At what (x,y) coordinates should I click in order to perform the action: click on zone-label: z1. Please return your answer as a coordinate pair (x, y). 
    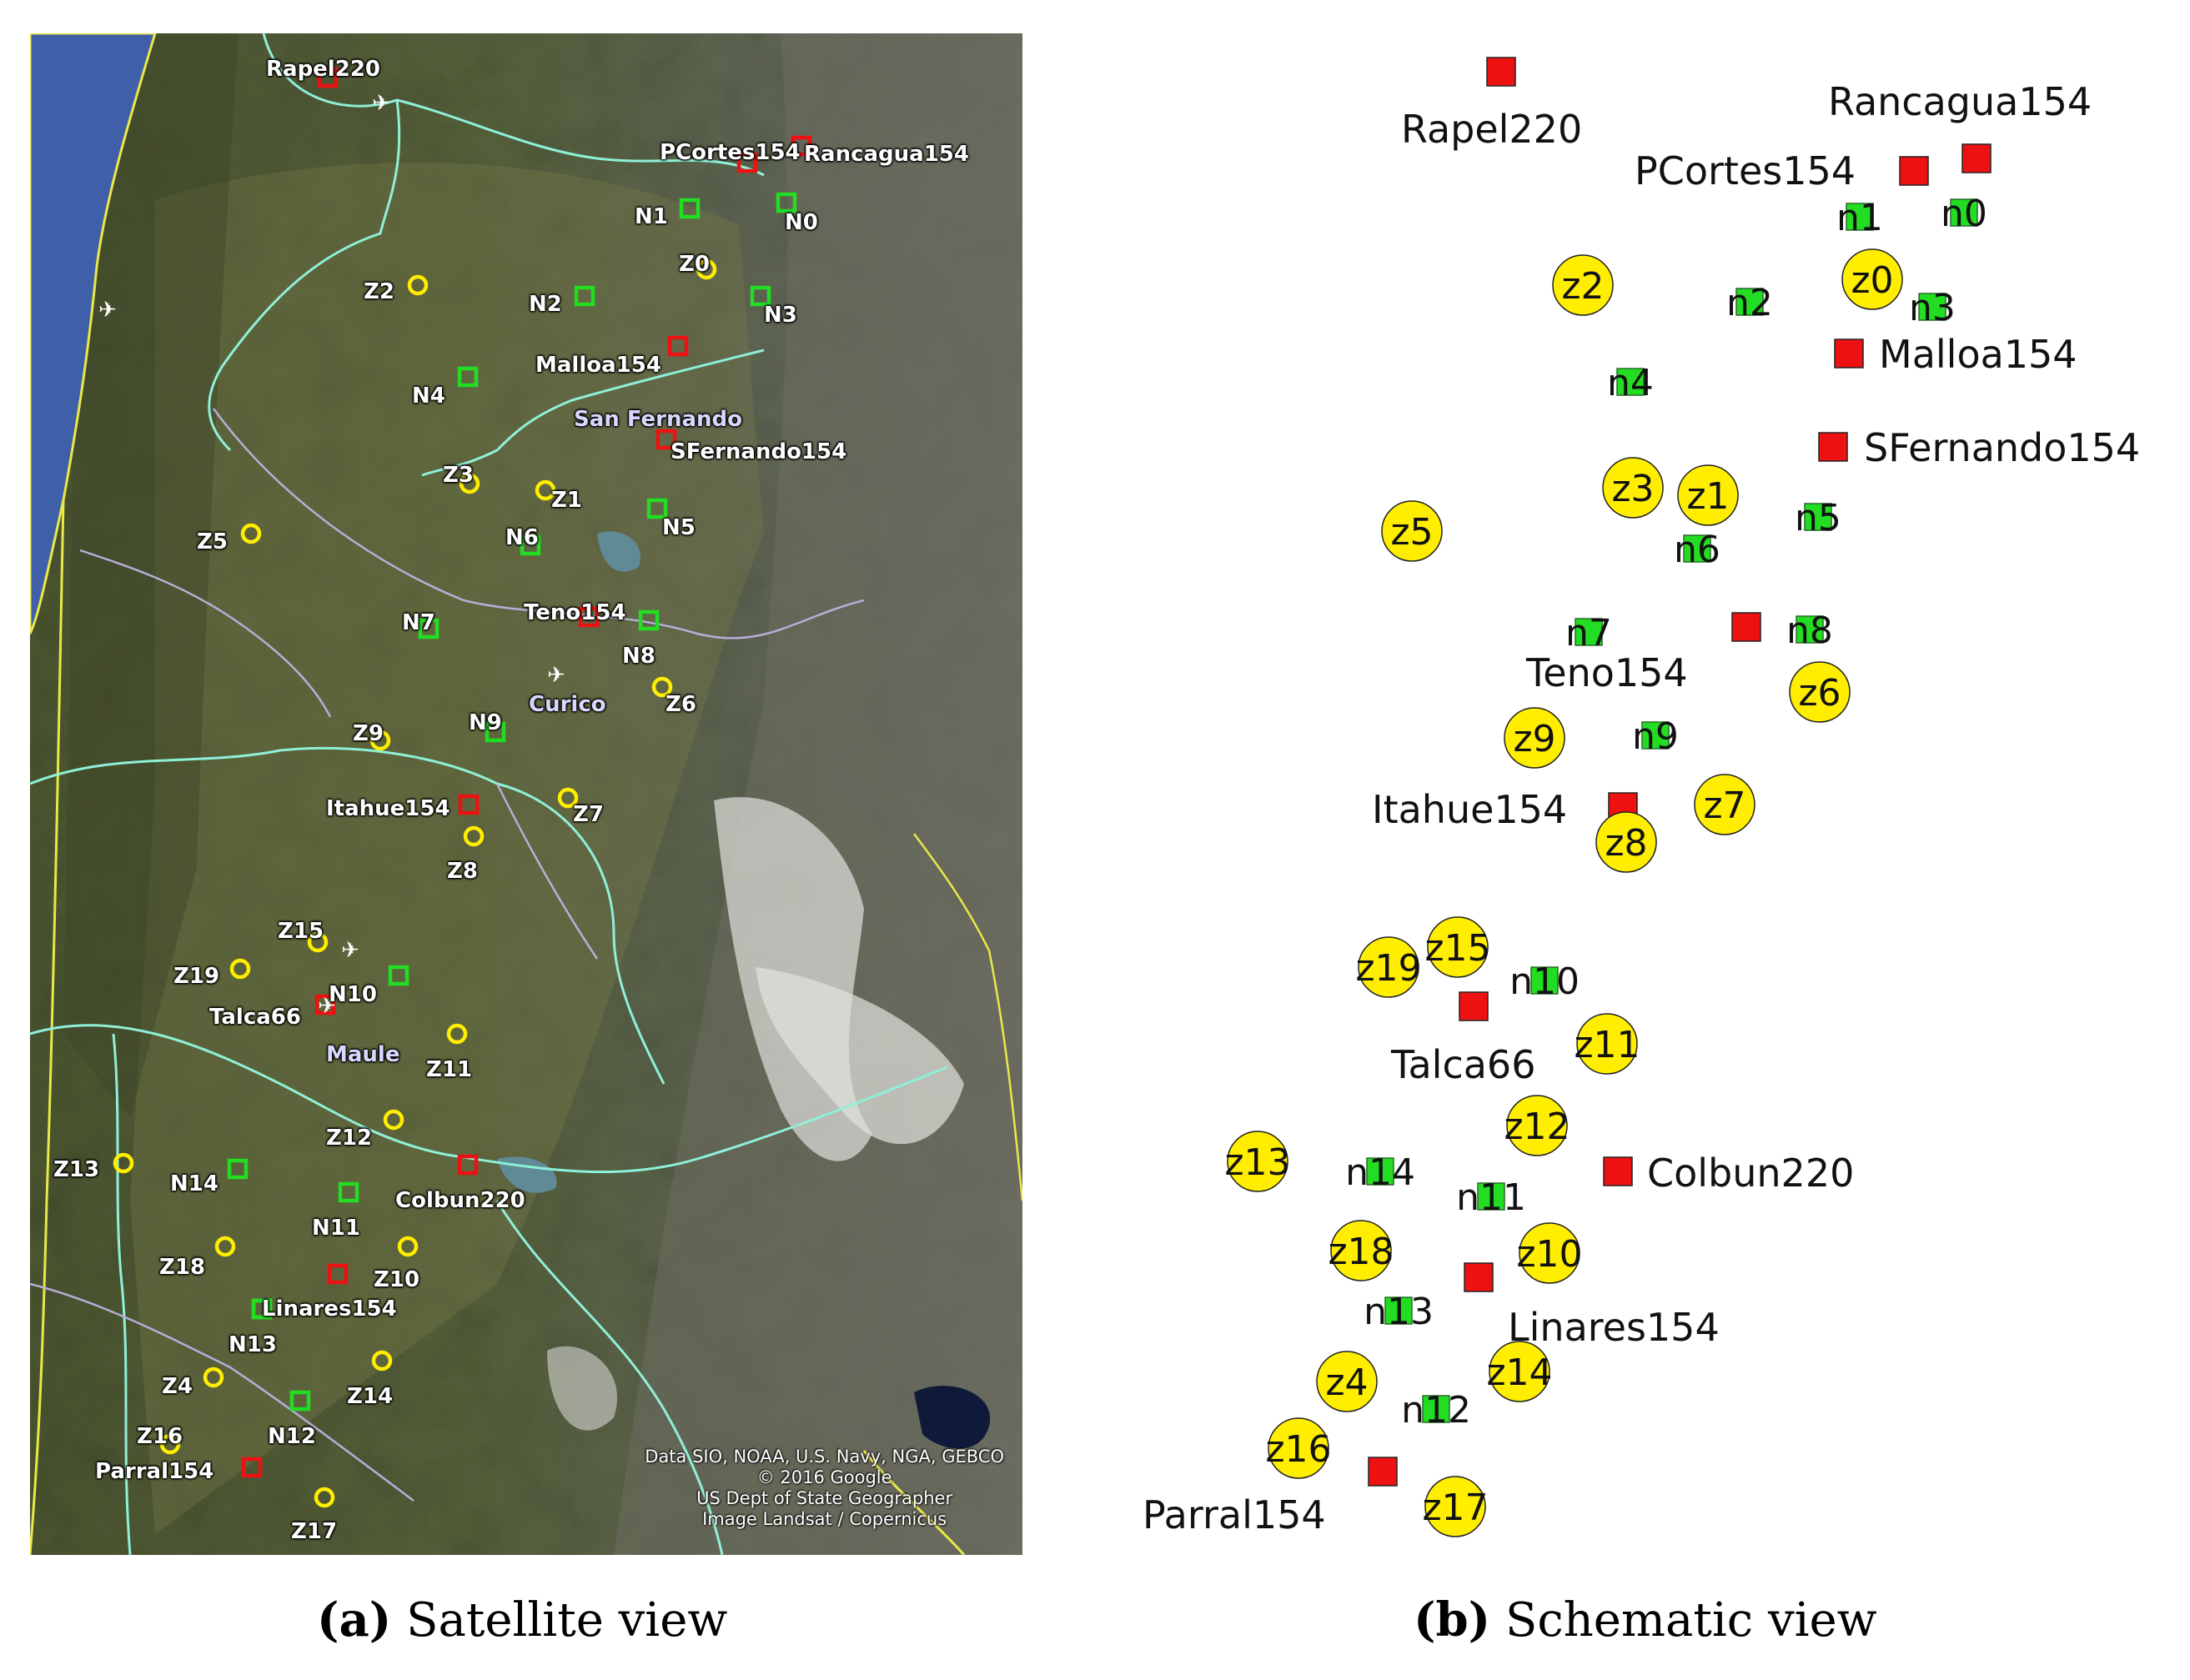
    Looking at the image, I should click on (1707, 496).